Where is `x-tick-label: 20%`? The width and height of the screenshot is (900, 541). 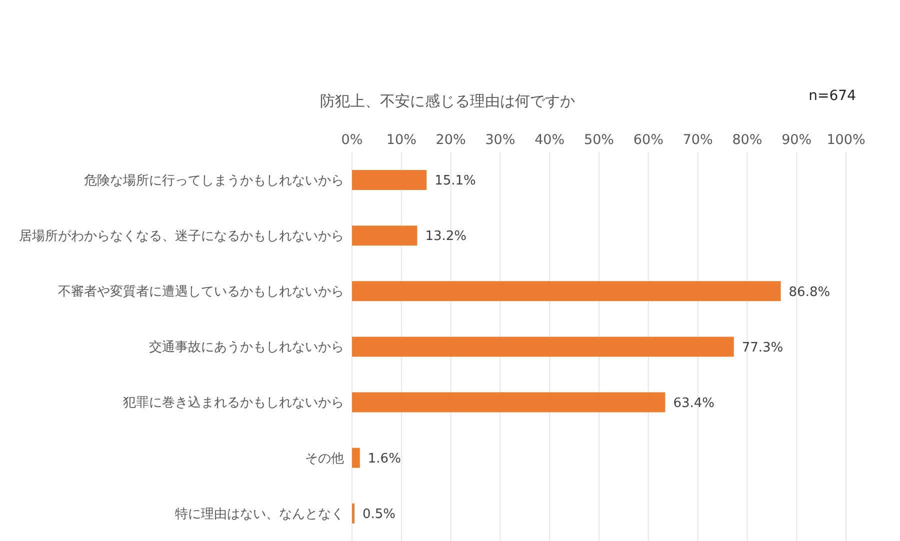
x-tick-label: 20% is located at coordinates (451, 140).